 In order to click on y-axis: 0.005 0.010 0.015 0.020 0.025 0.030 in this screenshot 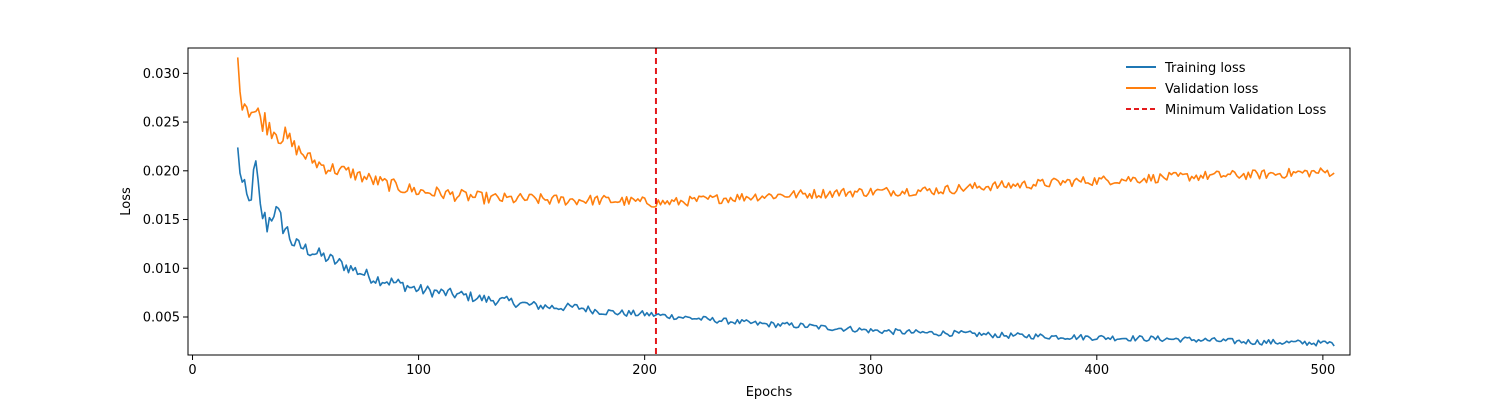, I will do `click(165, 196)`.